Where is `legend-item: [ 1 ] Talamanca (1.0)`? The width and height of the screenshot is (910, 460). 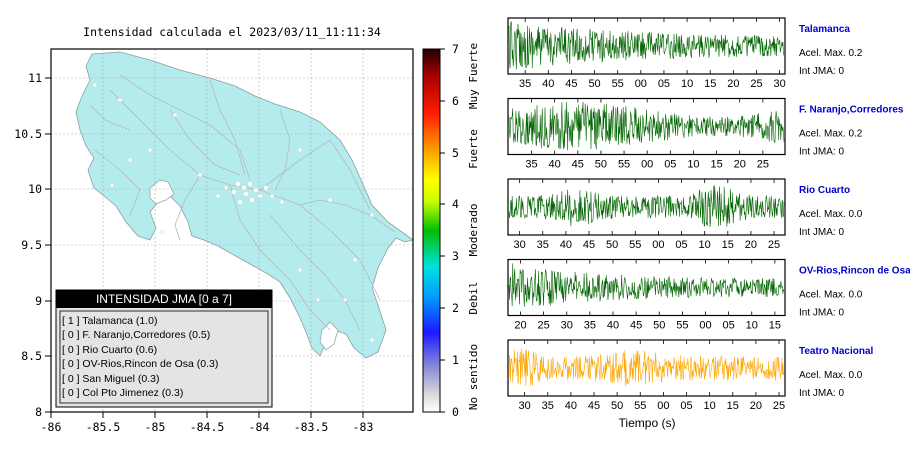 legend-item: [ 1 ] Talamanca (1.0) is located at coordinates (110, 321).